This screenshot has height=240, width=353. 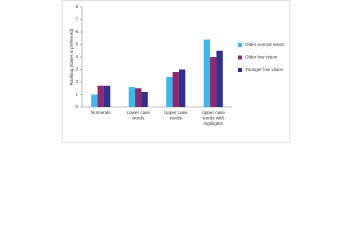 I want to click on y-tick-label: 5, so click(x=76, y=44).